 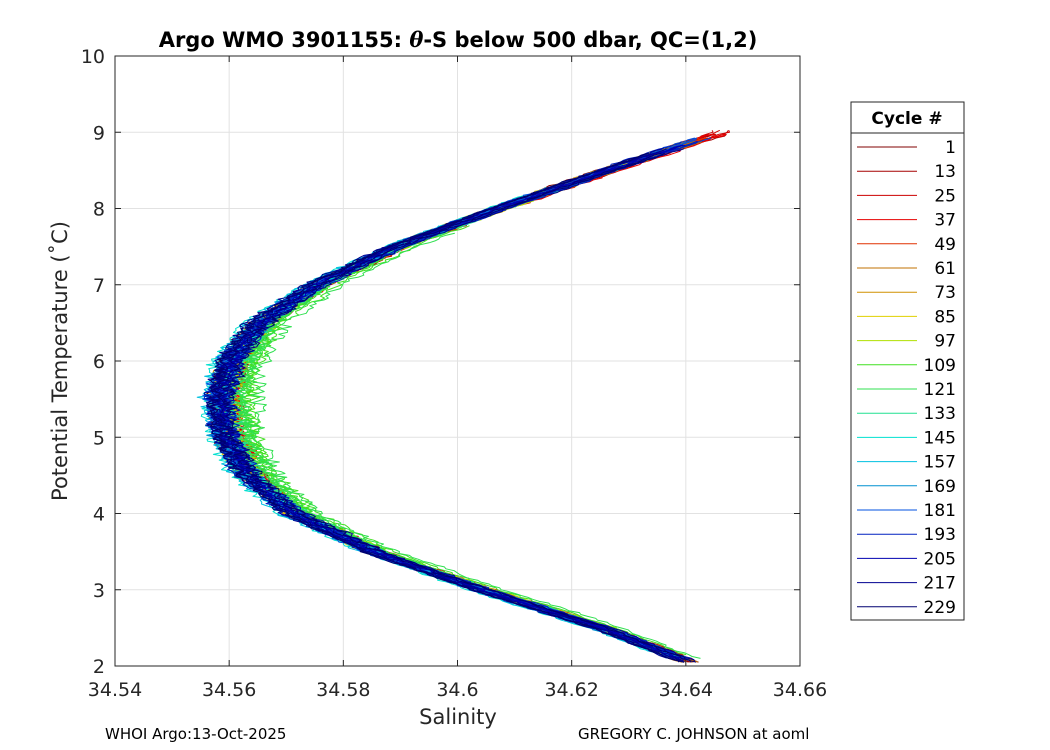 What do you see at coordinates (686, 690) in the screenshot?
I see `x-tick-label: 34.64` at bounding box center [686, 690].